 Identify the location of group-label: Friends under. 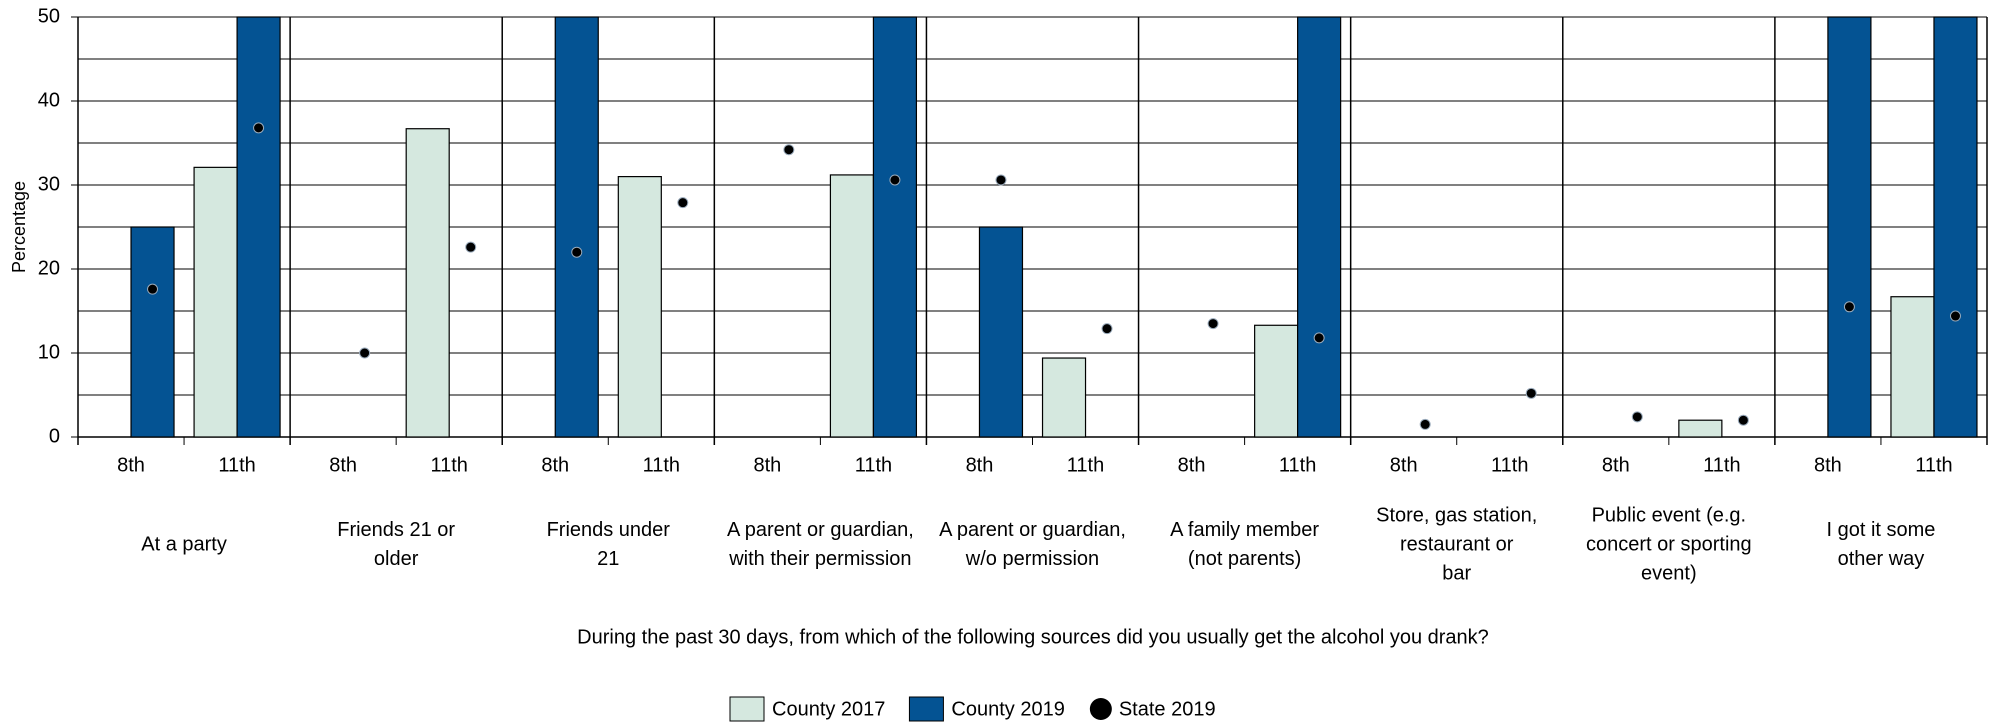
(609, 530).